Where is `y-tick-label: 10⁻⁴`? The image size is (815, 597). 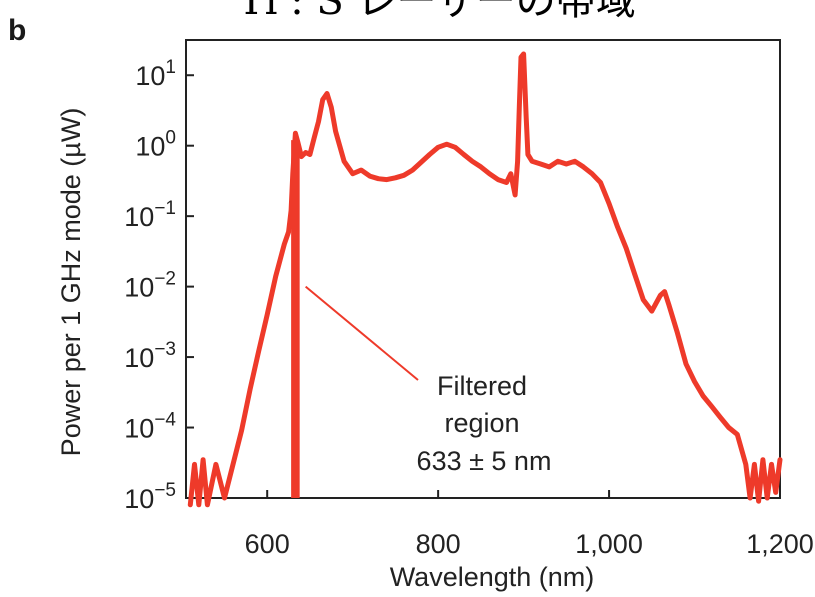
y-tick-label: 10⁻⁴ is located at coordinates (150, 427).